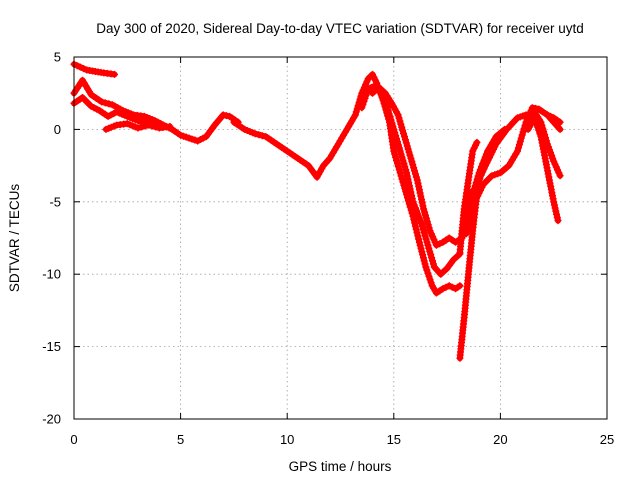 This screenshot has height=480, width=640. Describe the element at coordinates (51, 274) in the screenshot. I see `y-tick-label: -10` at that location.